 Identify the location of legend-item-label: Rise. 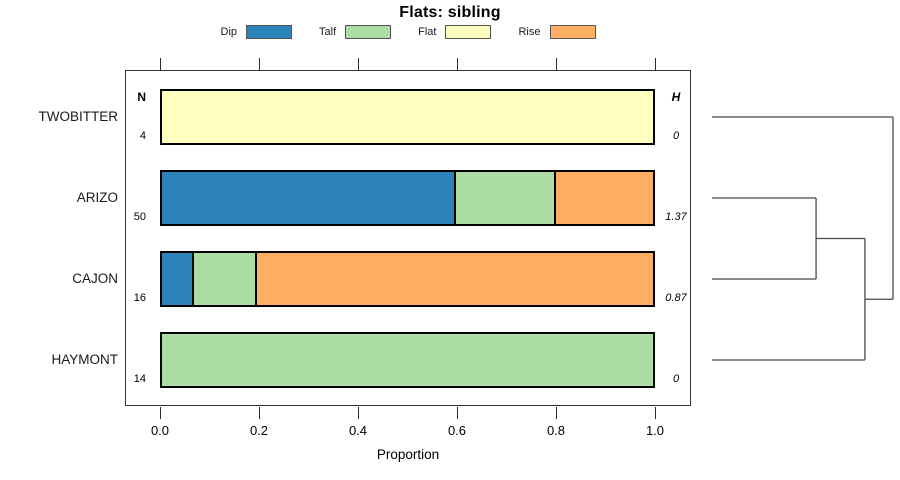
(529, 32).